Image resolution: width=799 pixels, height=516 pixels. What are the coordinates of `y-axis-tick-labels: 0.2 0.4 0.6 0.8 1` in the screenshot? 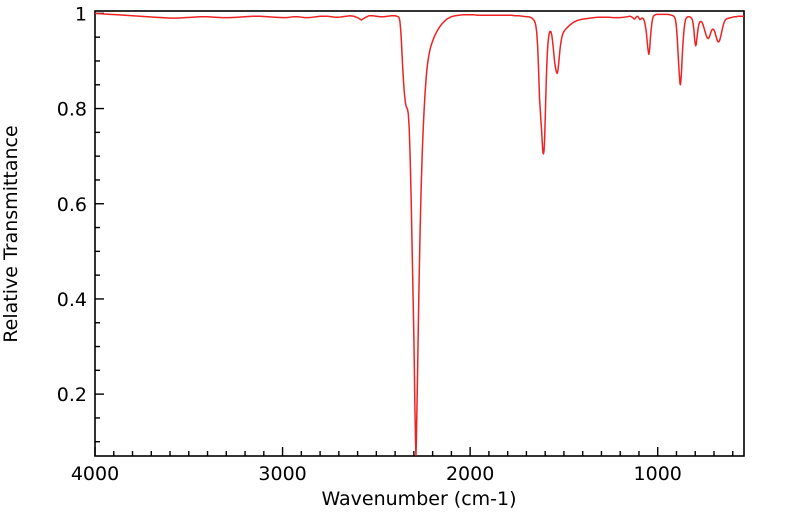 It's located at (72, 204).